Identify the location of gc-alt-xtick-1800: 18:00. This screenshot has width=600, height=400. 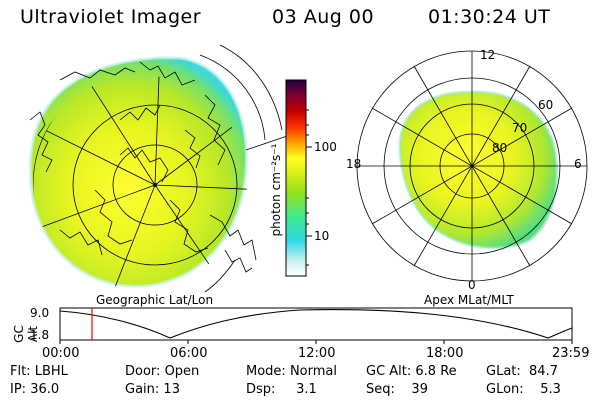
(445, 353).